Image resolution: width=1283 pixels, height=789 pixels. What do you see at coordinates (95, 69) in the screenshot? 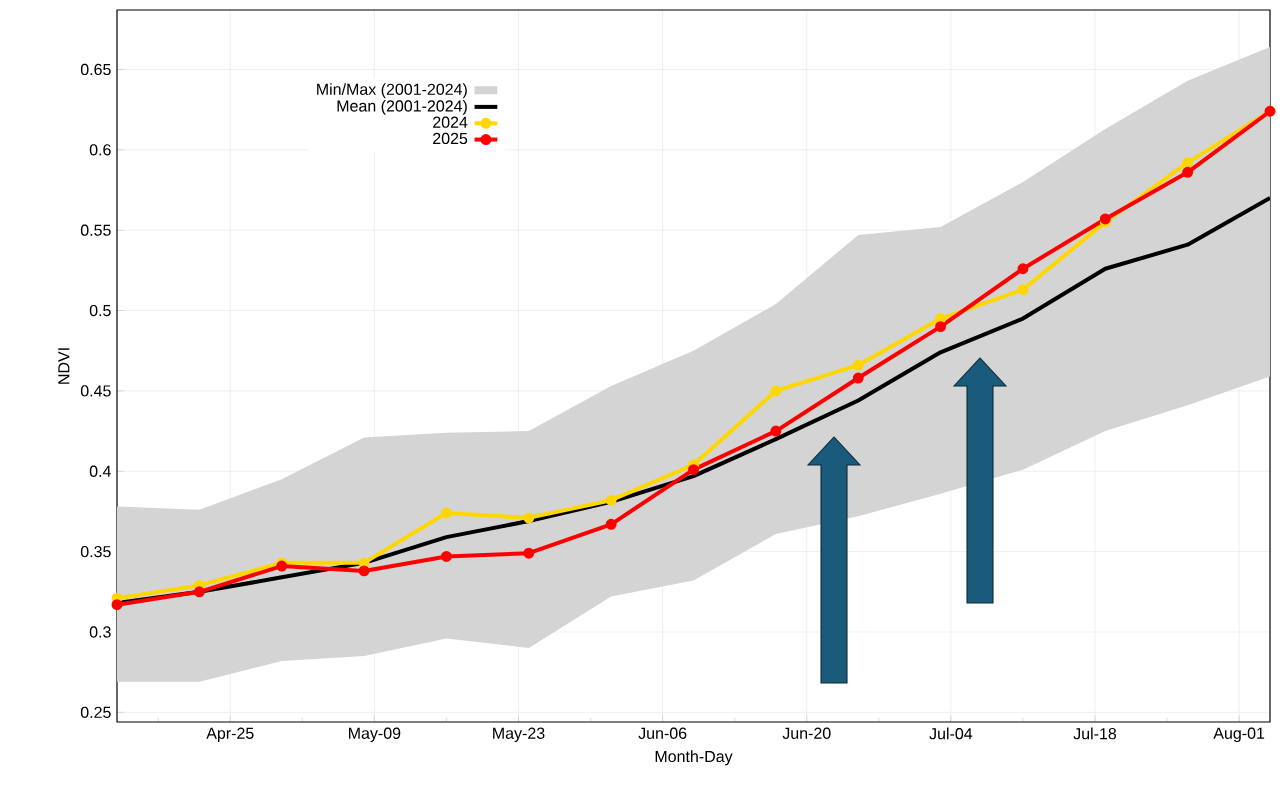
I see `y-tick-label: 0.65` at bounding box center [95, 69].